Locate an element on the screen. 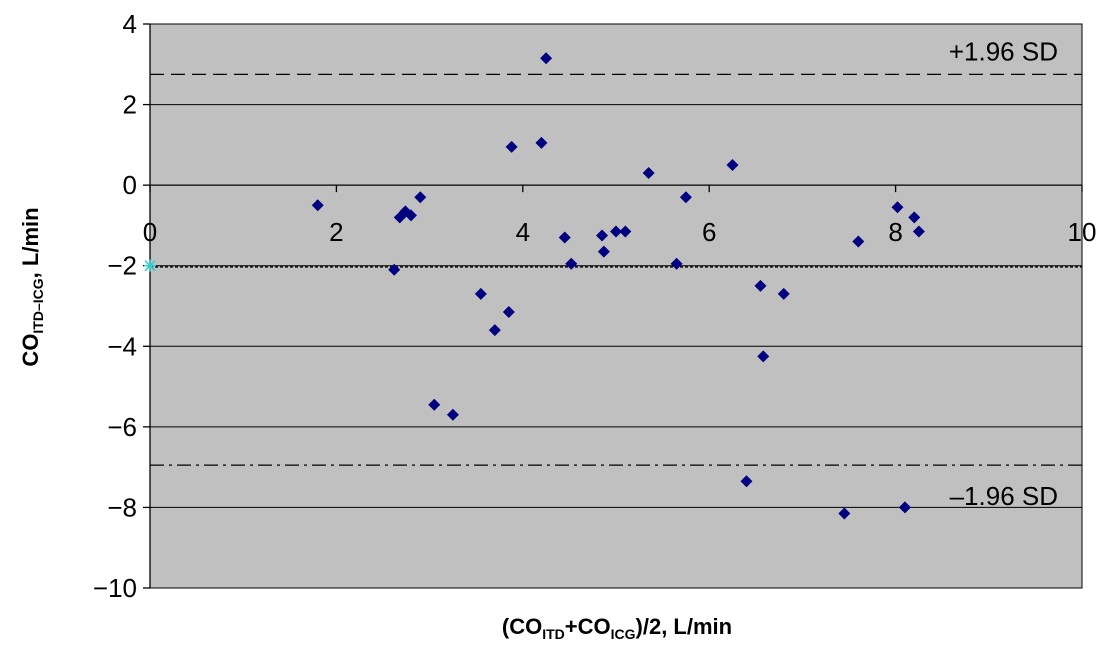 The height and width of the screenshot is (655, 1104). mean-marker-stroke is located at coordinates (150, 266).